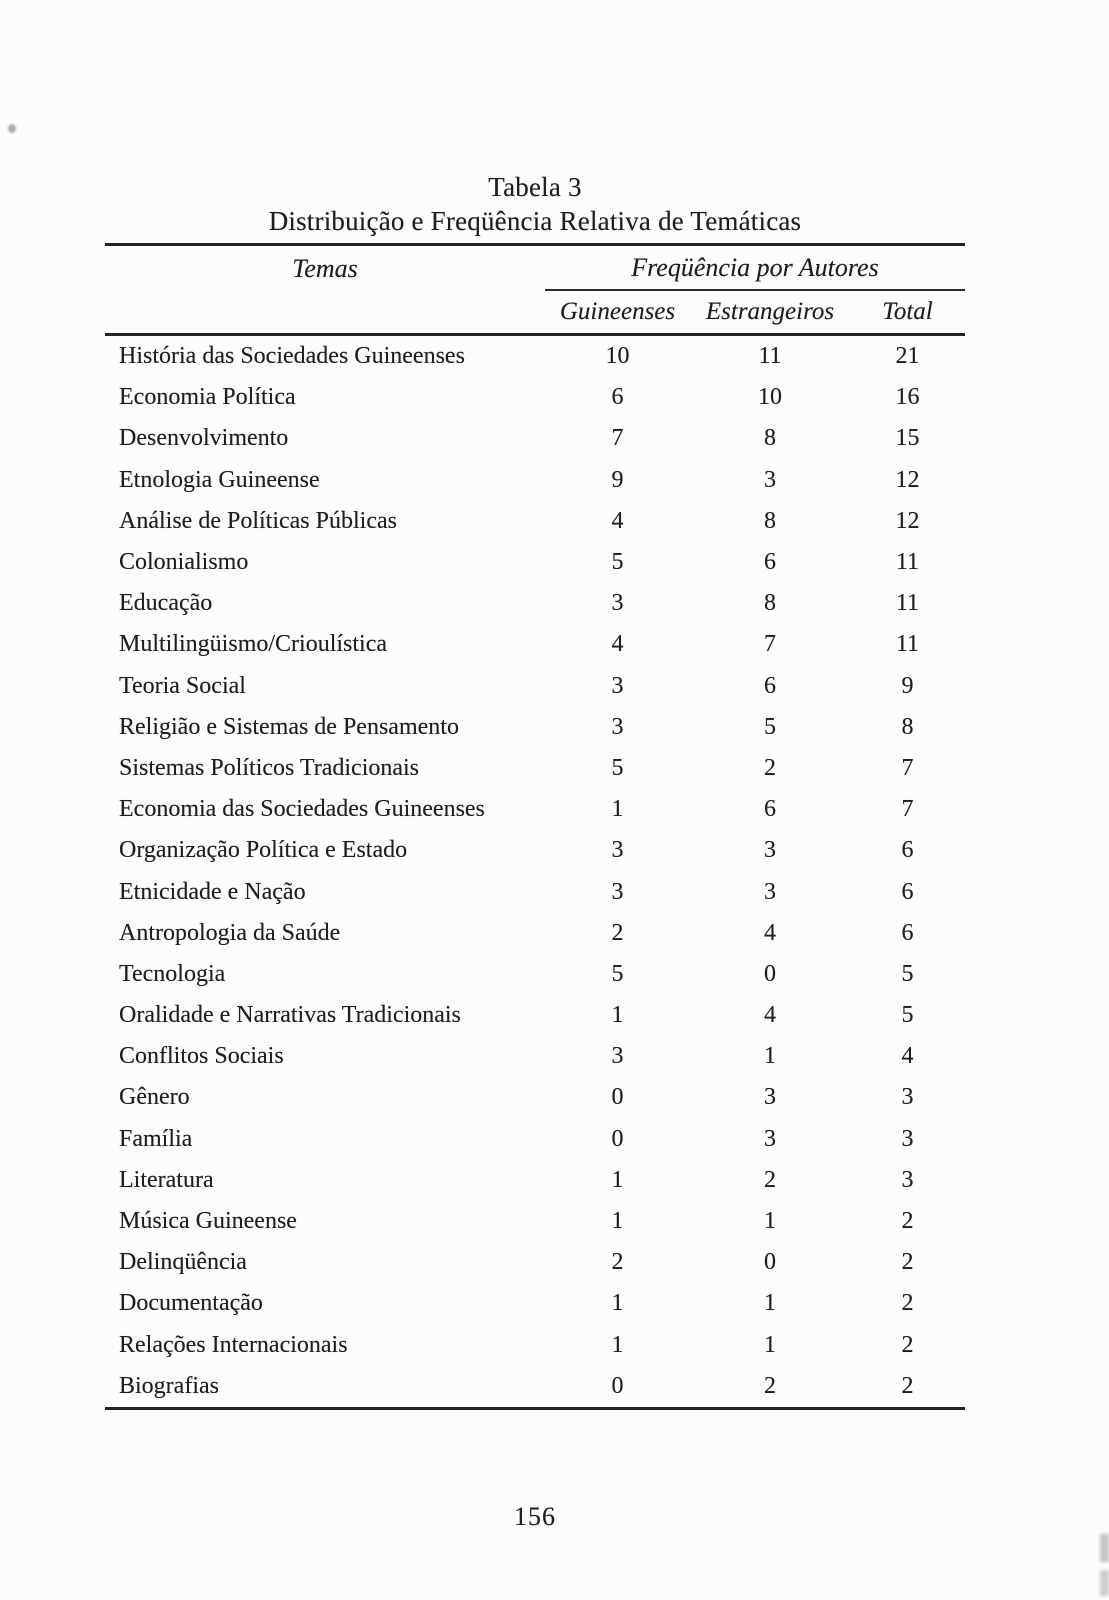 The image size is (1109, 1600). Describe the element at coordinates (535, 1139) in the screenshot. I see `table-row: Família 0 3 3` at that location.